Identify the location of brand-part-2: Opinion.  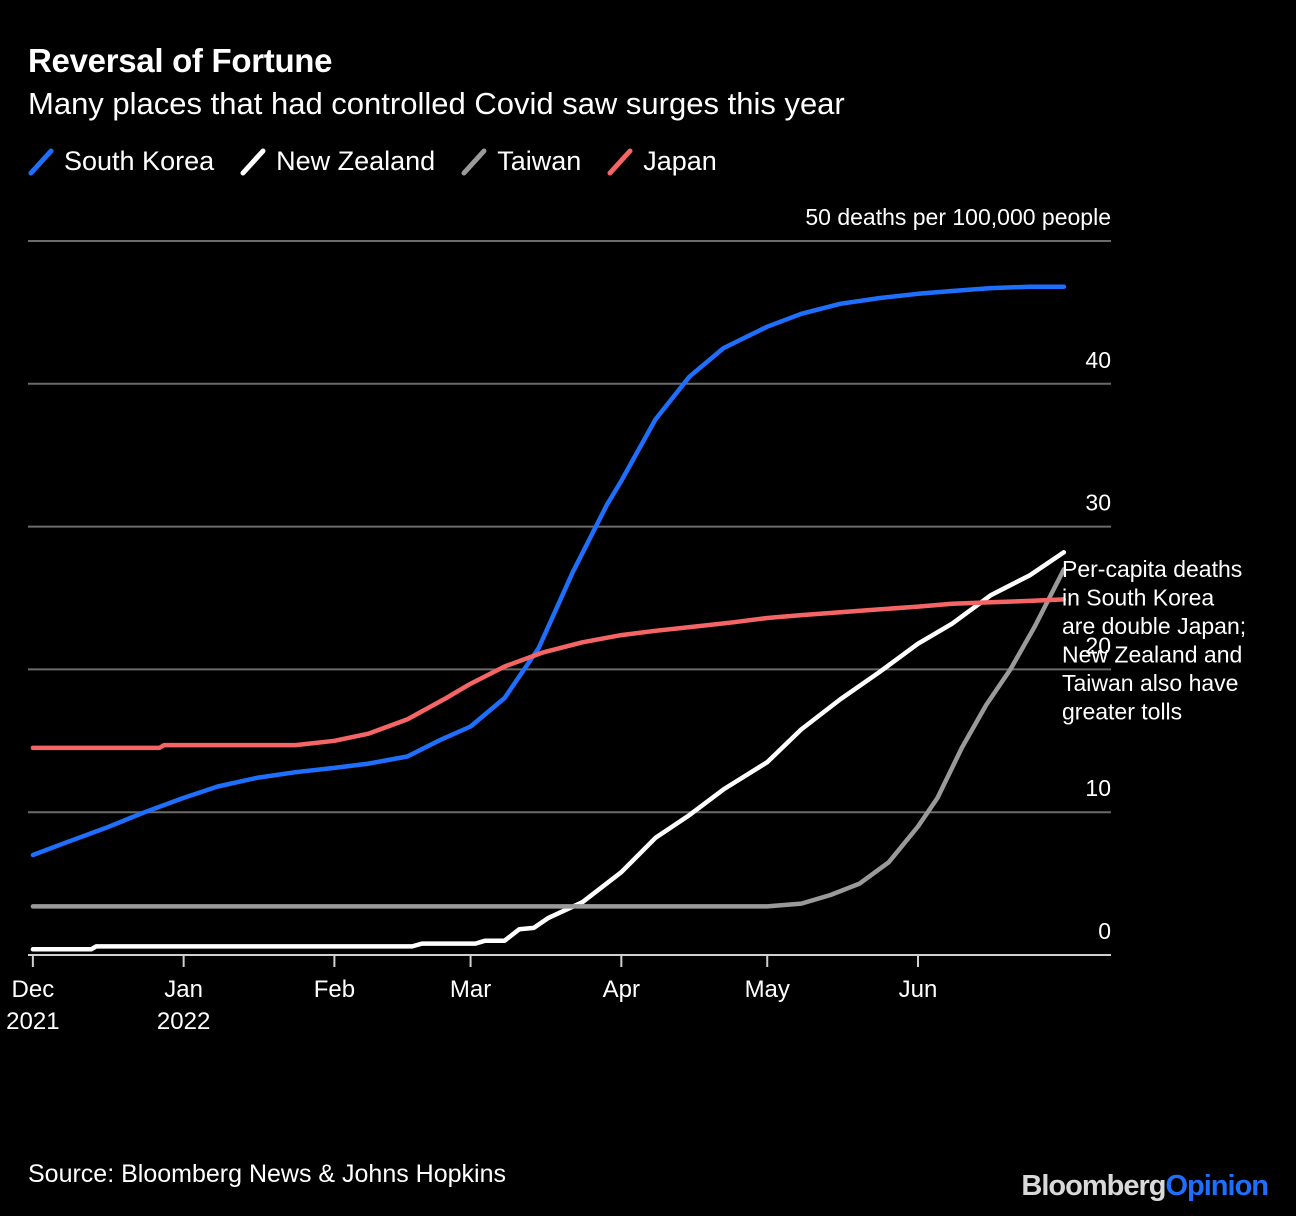
(1217, 1186).